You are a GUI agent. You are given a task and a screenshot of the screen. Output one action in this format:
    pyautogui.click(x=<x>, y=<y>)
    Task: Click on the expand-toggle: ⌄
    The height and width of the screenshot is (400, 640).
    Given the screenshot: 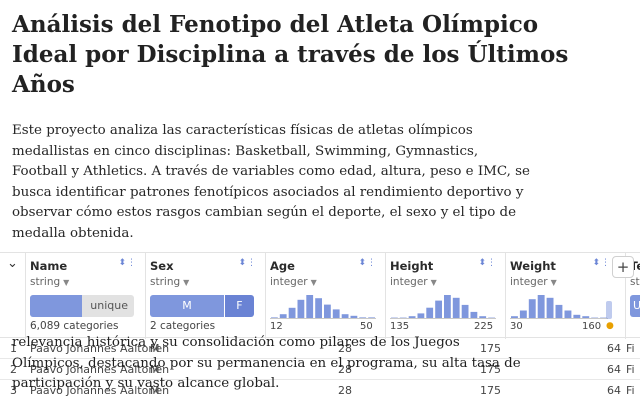 What is the action you would take?
    pyautogui.click(x=13, y=296)
    